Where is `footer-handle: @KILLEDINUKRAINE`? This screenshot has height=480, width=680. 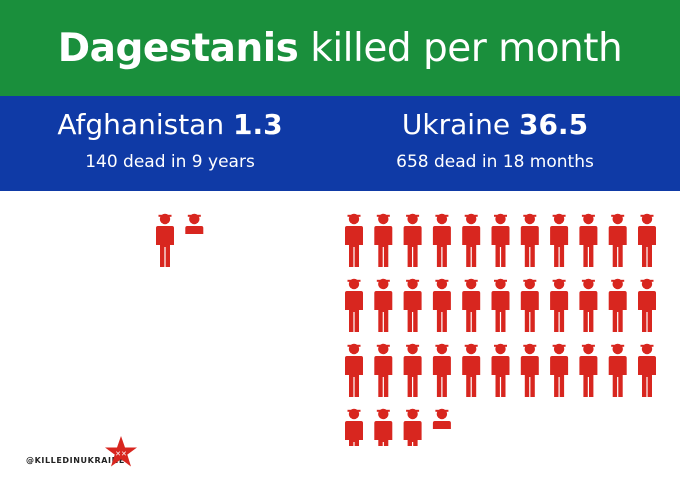 footer-handle: @KILLEDINUKRAINE is located at coordinates (75, 460).